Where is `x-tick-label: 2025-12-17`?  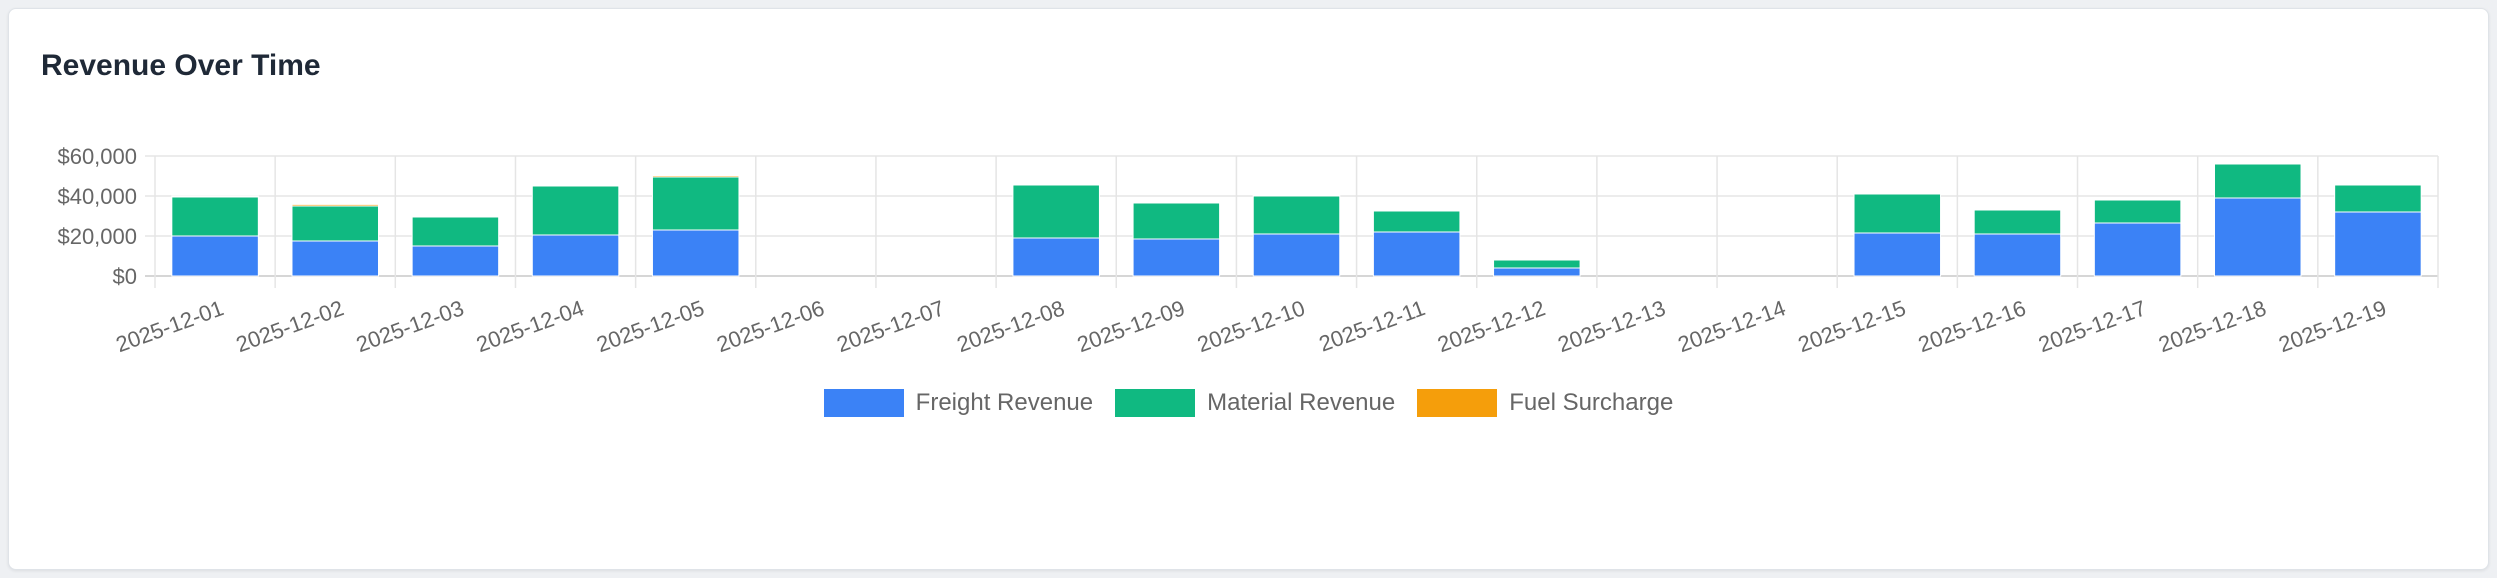 x-tick-label: 2025-12-17 is located at coordinates (2092, 326).